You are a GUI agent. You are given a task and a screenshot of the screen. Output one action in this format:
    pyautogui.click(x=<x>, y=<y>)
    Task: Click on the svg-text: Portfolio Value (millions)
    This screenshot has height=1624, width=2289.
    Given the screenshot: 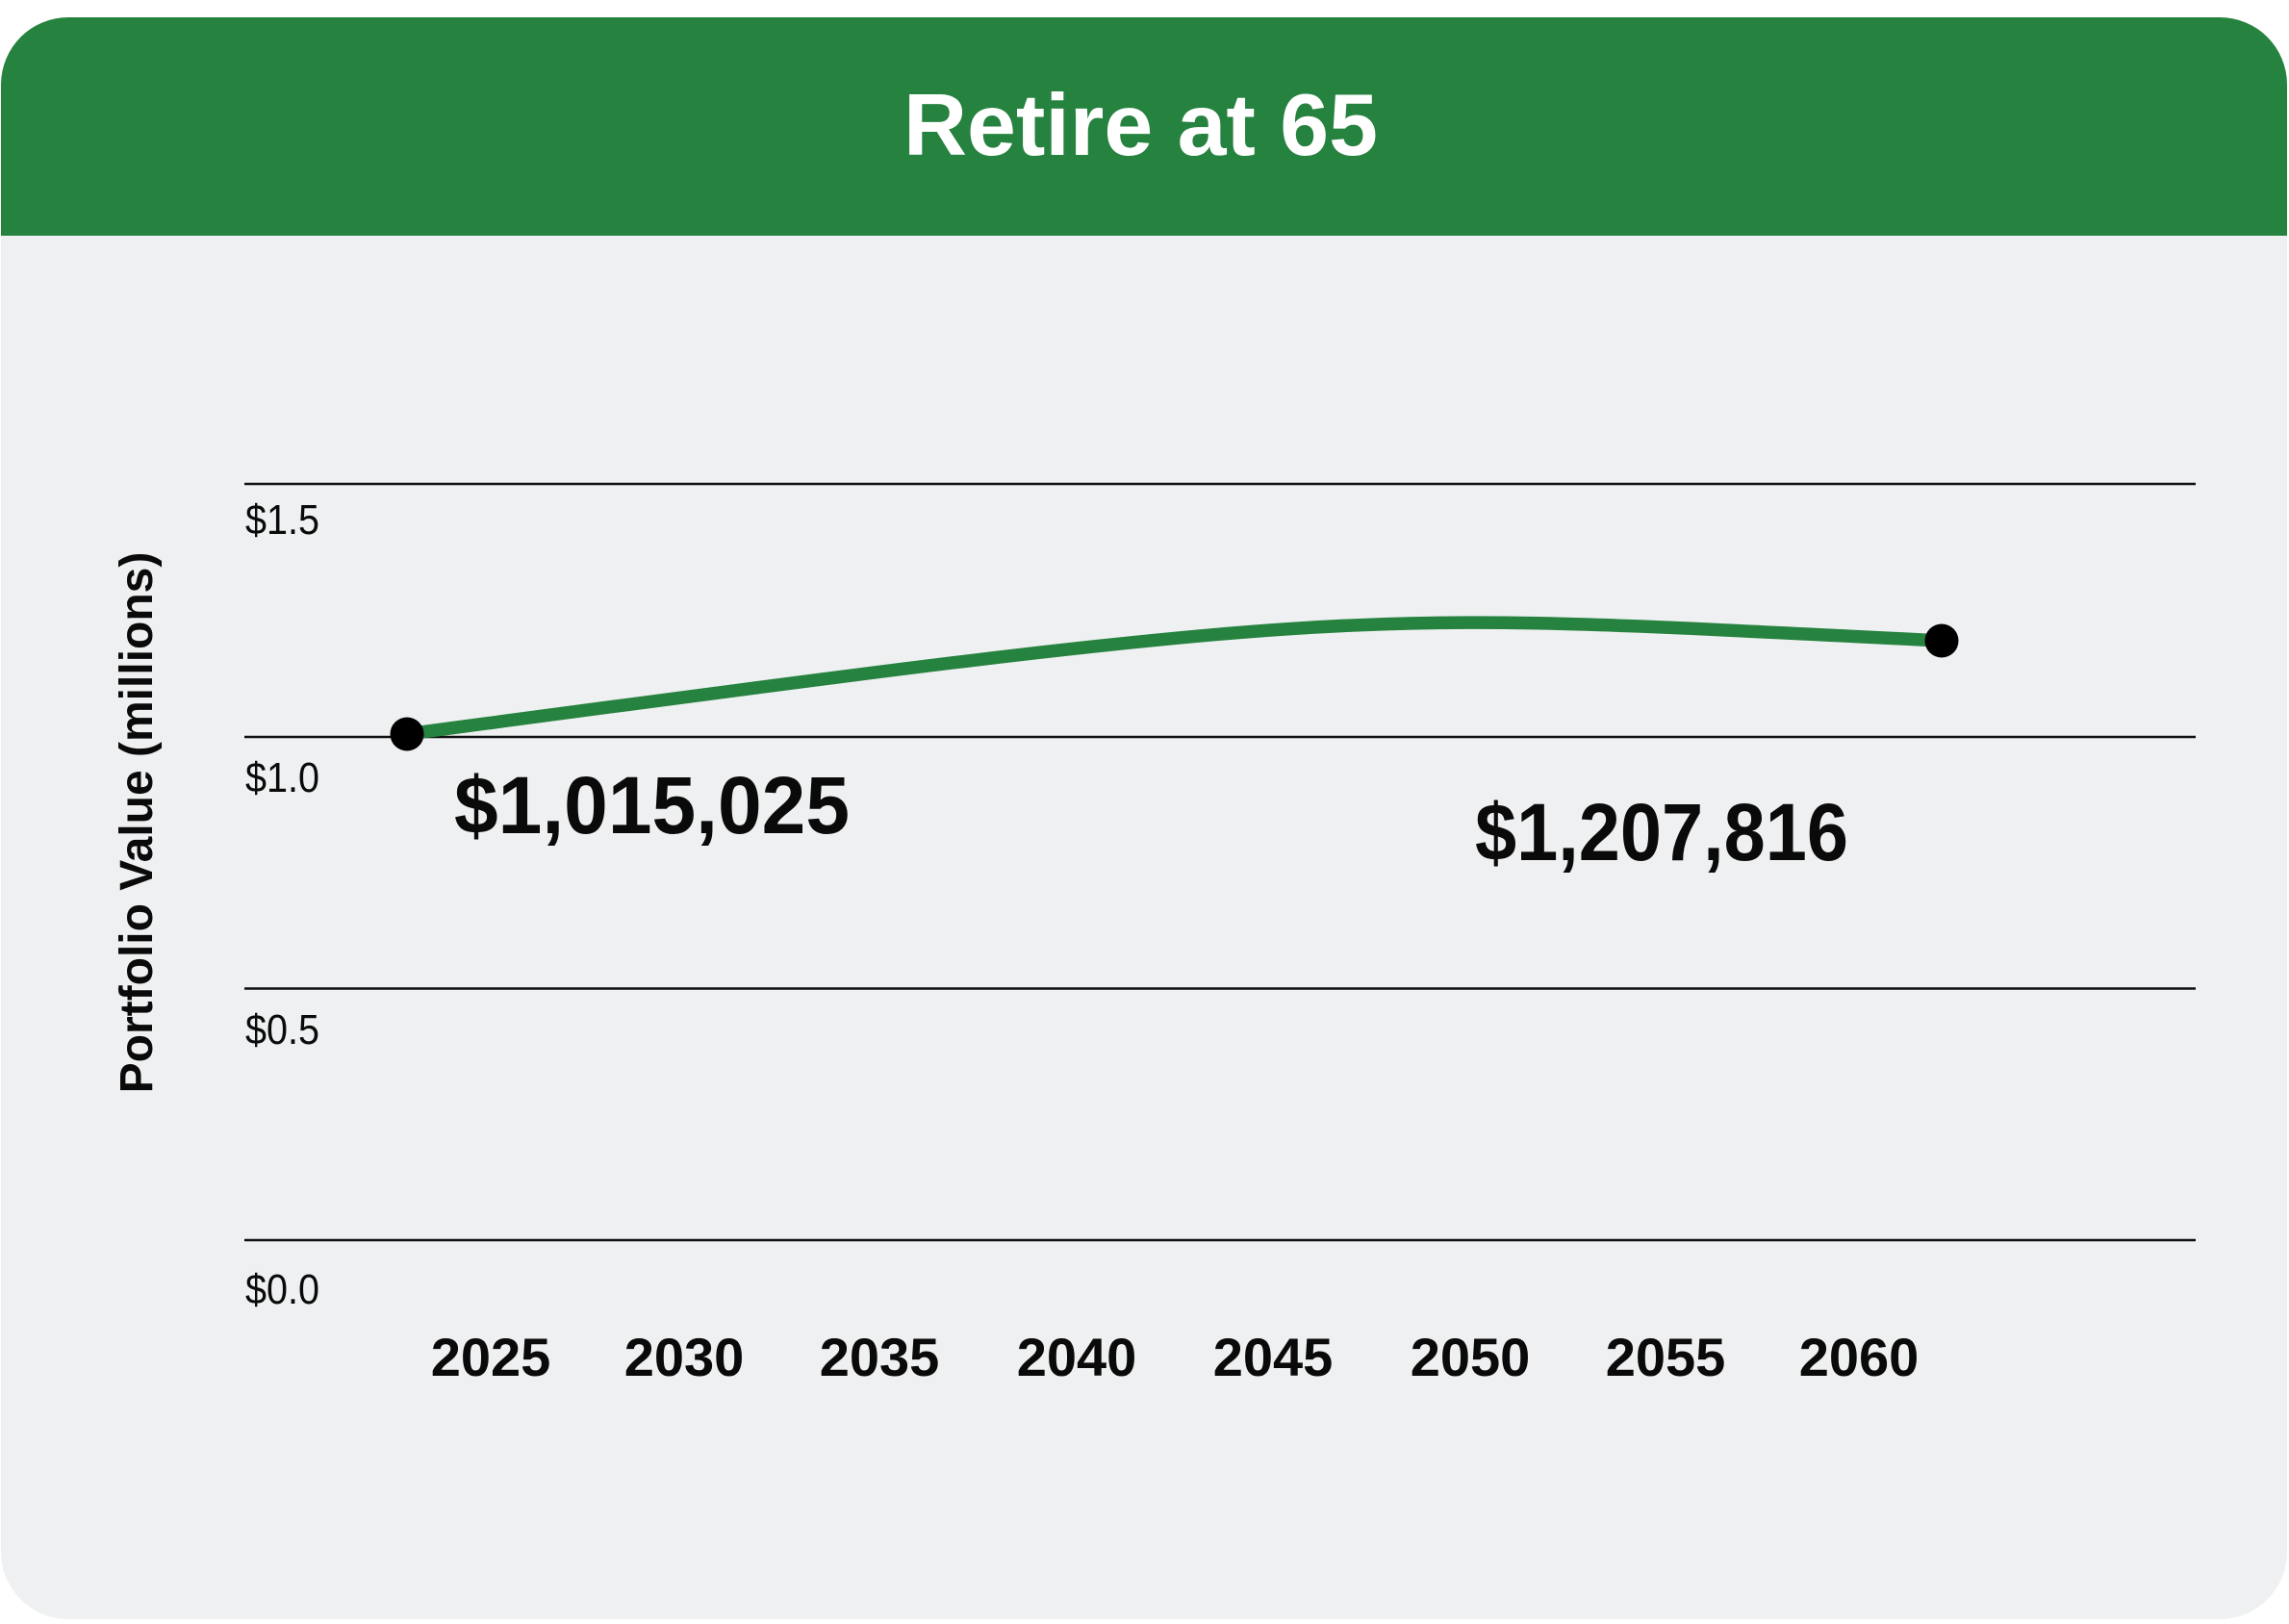 What is the action you would take?
    pyautogui.click(x=137, y=823)
    